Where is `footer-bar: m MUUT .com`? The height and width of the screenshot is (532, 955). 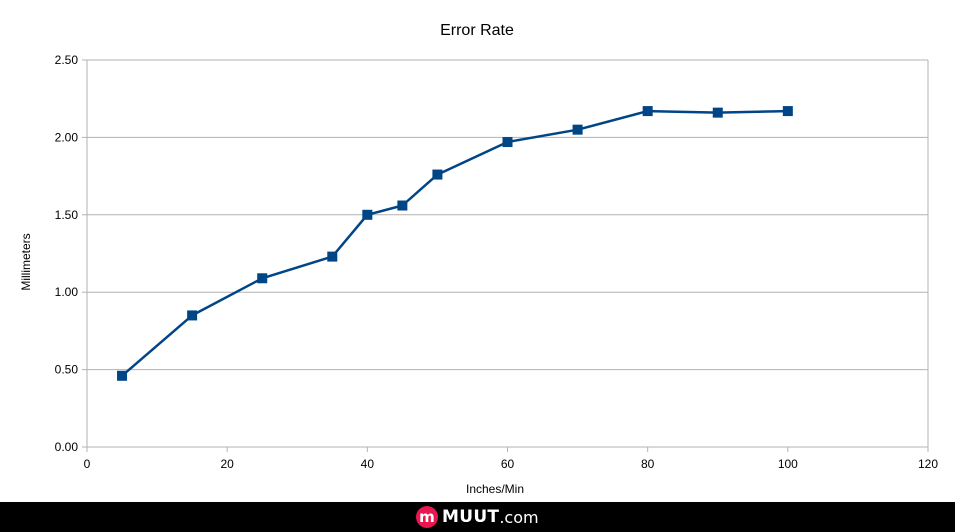 footer-bar: m MUUT .com is located at coordinates (477, 517).